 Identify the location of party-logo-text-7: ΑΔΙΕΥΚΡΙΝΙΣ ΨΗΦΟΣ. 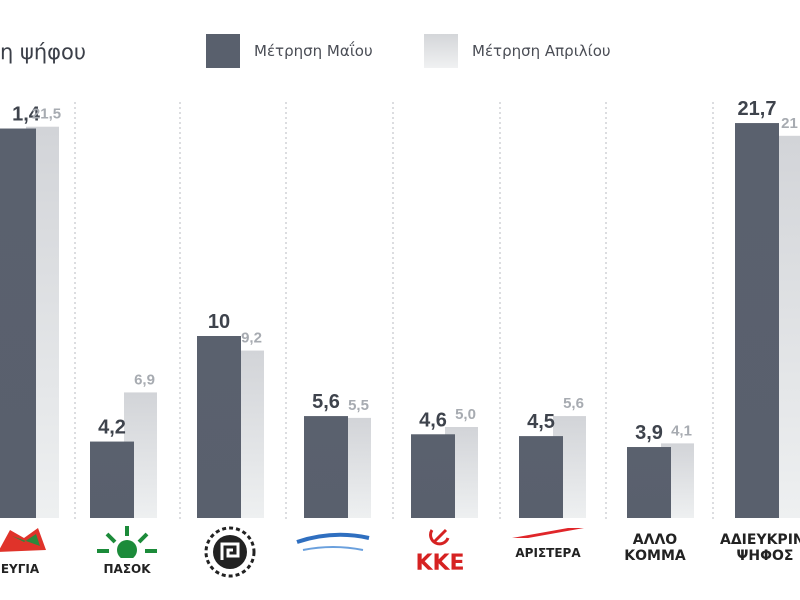
(760, 548).